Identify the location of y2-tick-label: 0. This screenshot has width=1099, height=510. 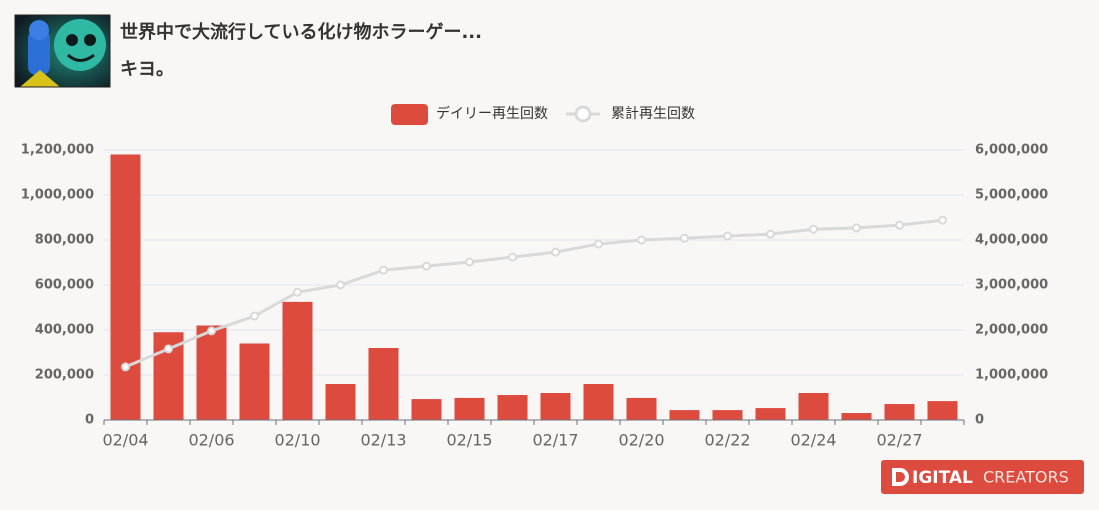
(979, 420).